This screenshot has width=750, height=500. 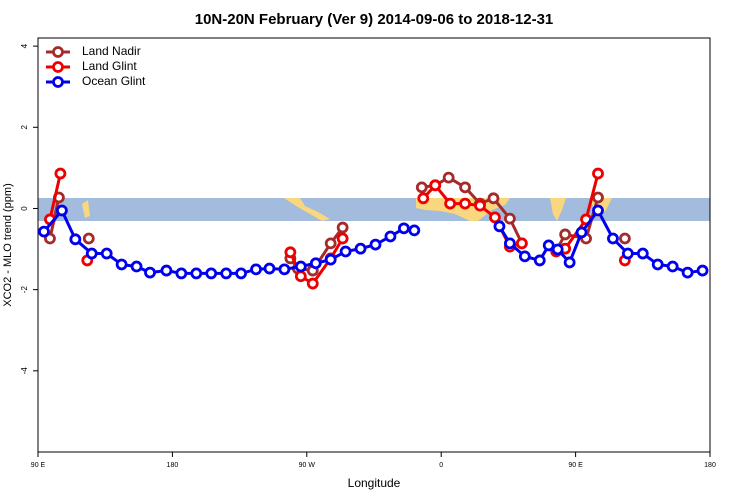 What do you see at coordinates (114, 81) in the screenshot?
I see `legend-label: Ocean Glint` at bounding box center [114, 81].